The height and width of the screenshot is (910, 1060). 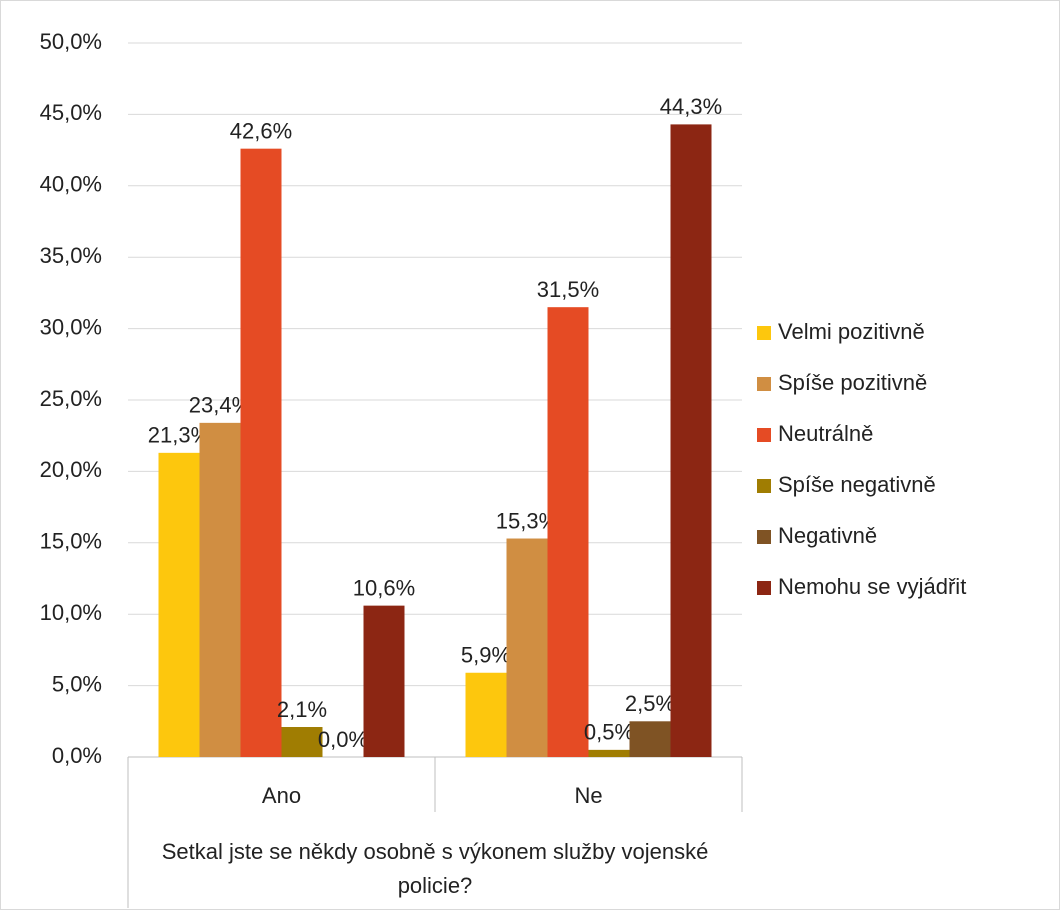 I want to click on data-label: 2,1%, so click(x=302, y=709).